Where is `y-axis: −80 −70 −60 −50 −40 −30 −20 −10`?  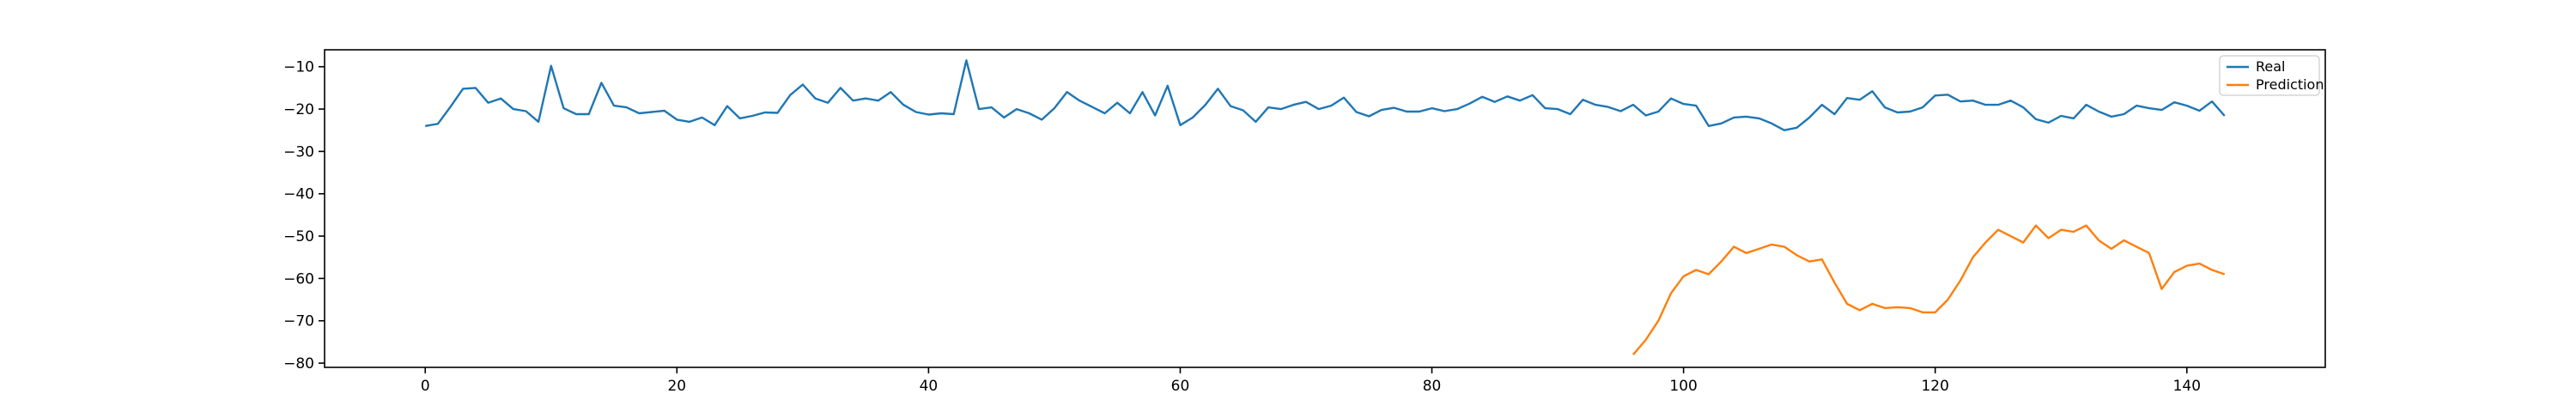 y-axis: −80 −70 −60 −50 −40 −30 −20 −10 is located at coordinates (304, 216).